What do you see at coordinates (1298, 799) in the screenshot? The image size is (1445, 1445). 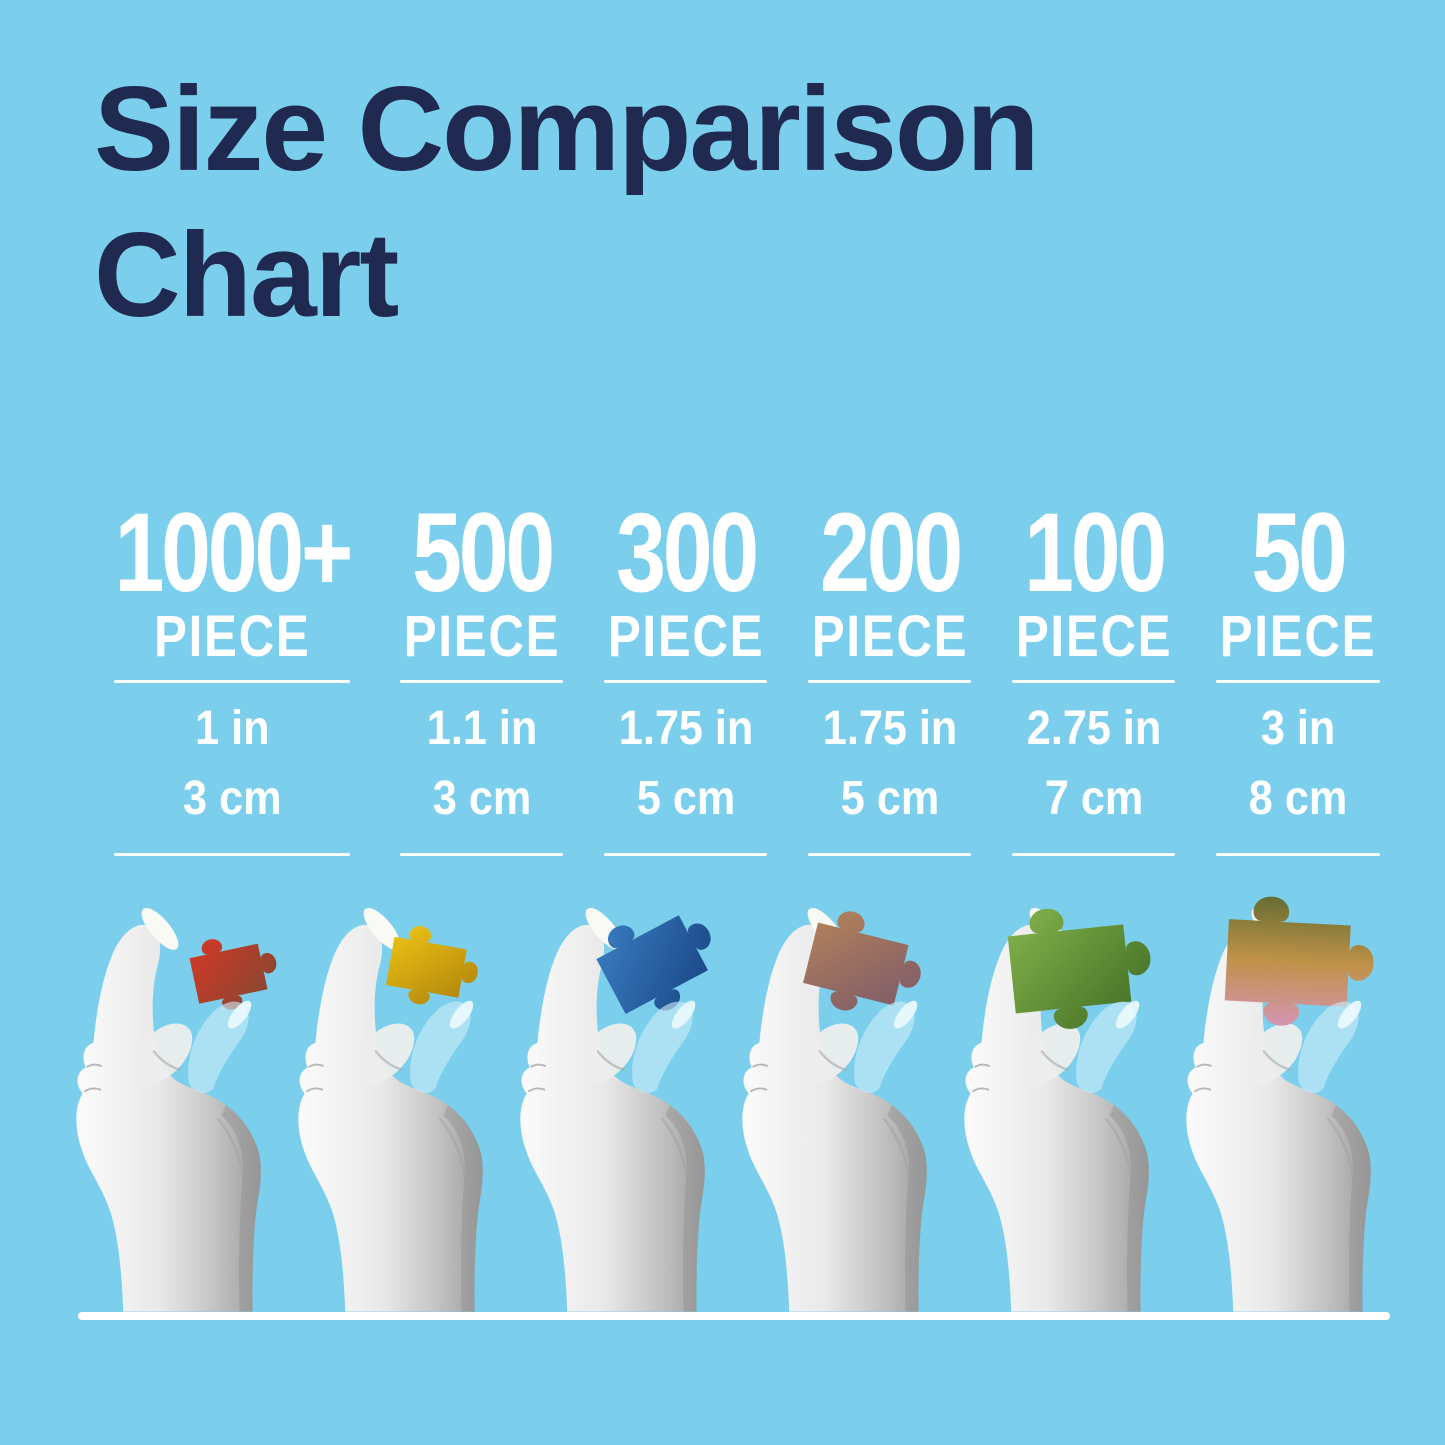 I see `size-cm: 8 cm` at bounding box center [1298, 799].